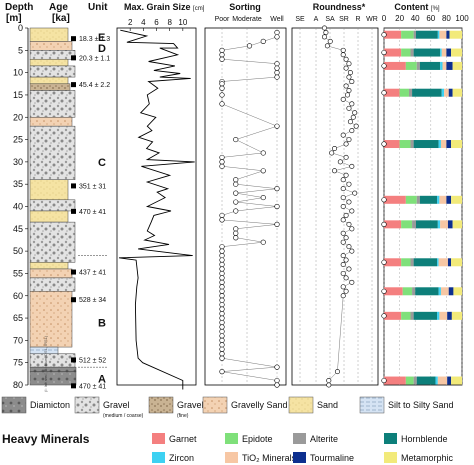 The height and width of the screenshot is (465, 474). I want to click on method-note: (I: Infrared, B: Blue, OSL, IRSL), so click(45, 363).